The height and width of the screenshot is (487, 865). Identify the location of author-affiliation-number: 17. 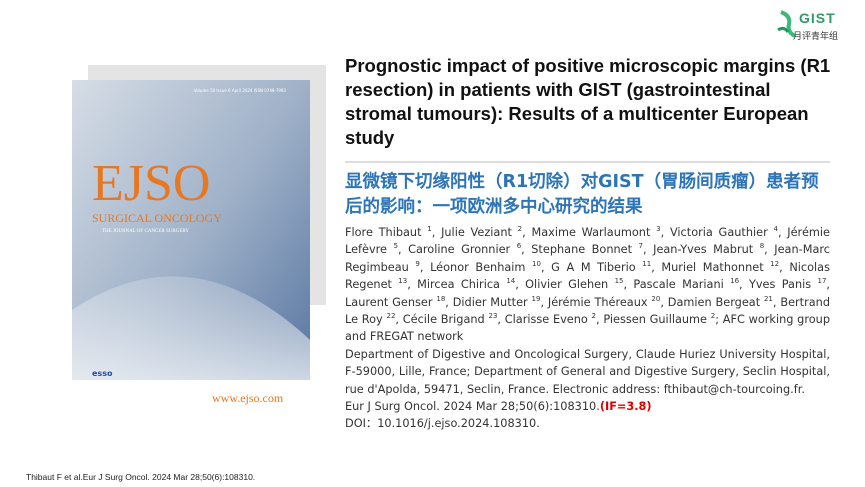
(822, 281).